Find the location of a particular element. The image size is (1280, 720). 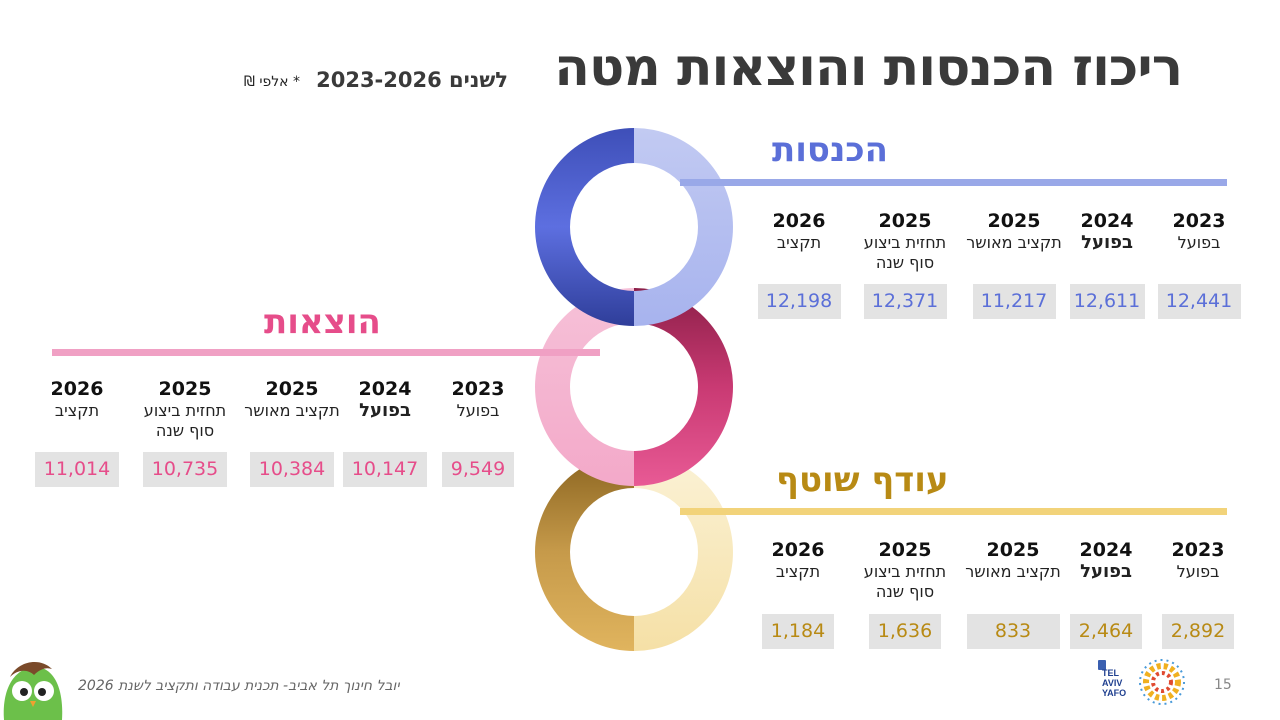

logo-word-3: YAFO is located at coordinates (1114, 693).